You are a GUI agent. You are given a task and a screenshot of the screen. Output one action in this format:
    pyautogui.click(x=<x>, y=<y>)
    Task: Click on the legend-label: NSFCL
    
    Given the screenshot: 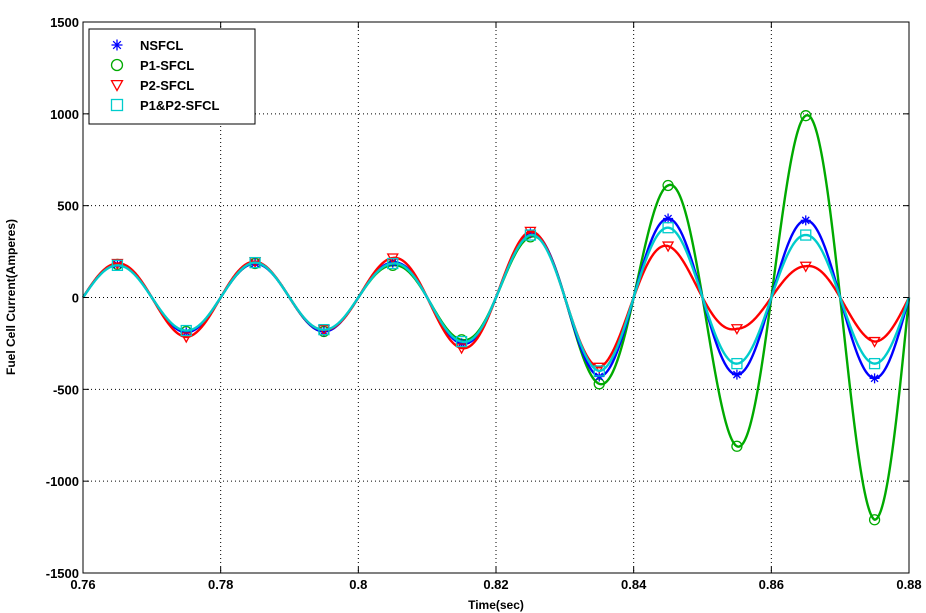 What is the action you would take?
    pyautogui.click(x=161, y=45)
    